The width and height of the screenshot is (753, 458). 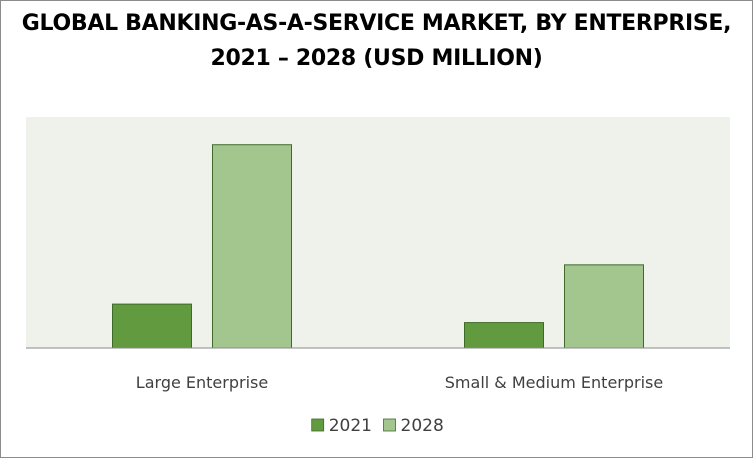 What do you see at coordinates (422, 426) in the screenshot?
I see `legend-label-2028: 2028` at bounding box center [422, 426].